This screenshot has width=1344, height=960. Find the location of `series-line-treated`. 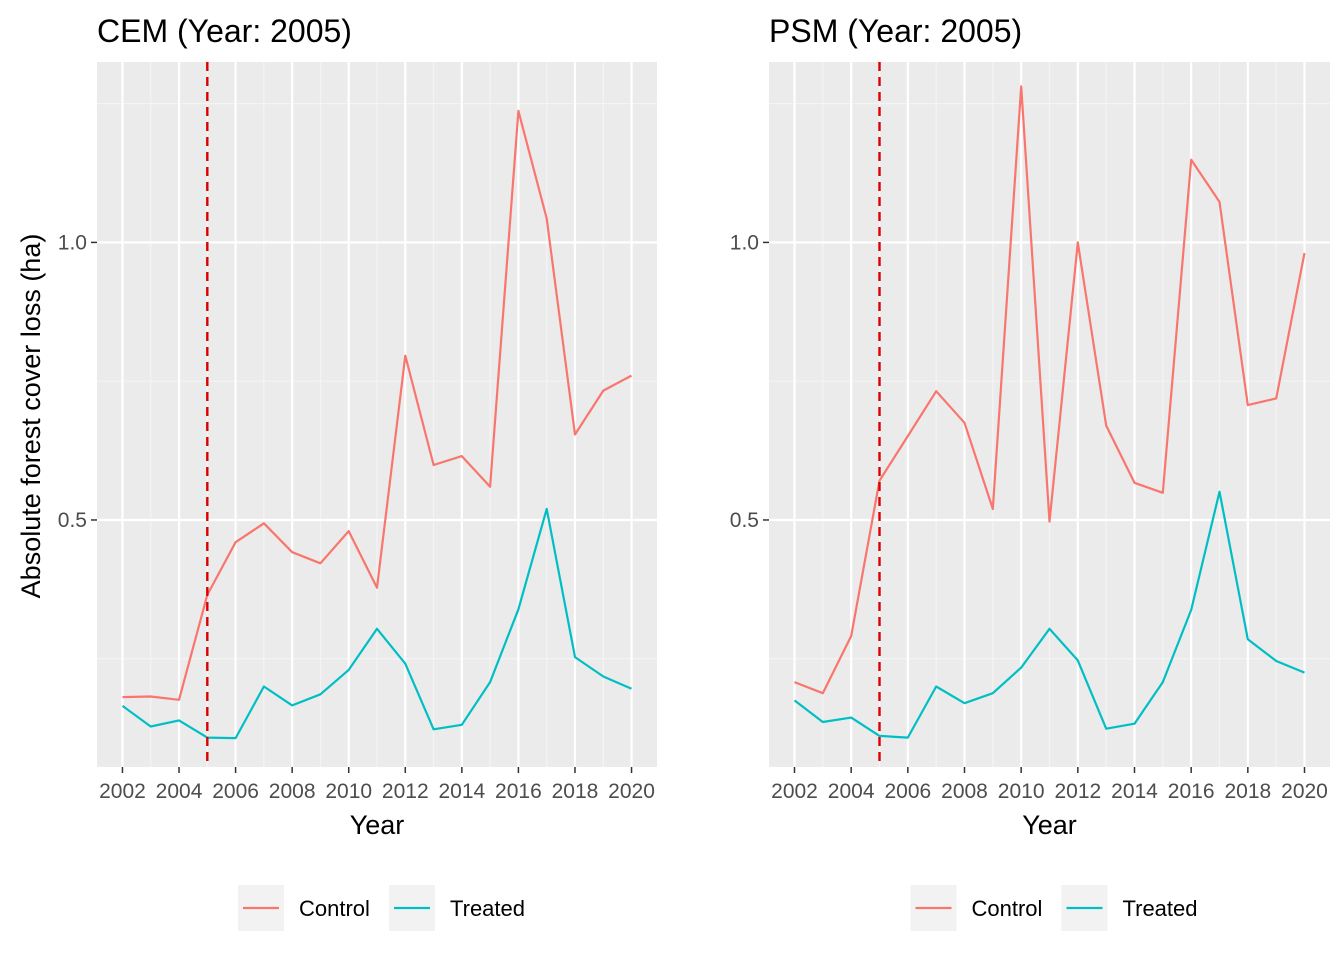

series-line-treated is located at coordinates (1049, 614).